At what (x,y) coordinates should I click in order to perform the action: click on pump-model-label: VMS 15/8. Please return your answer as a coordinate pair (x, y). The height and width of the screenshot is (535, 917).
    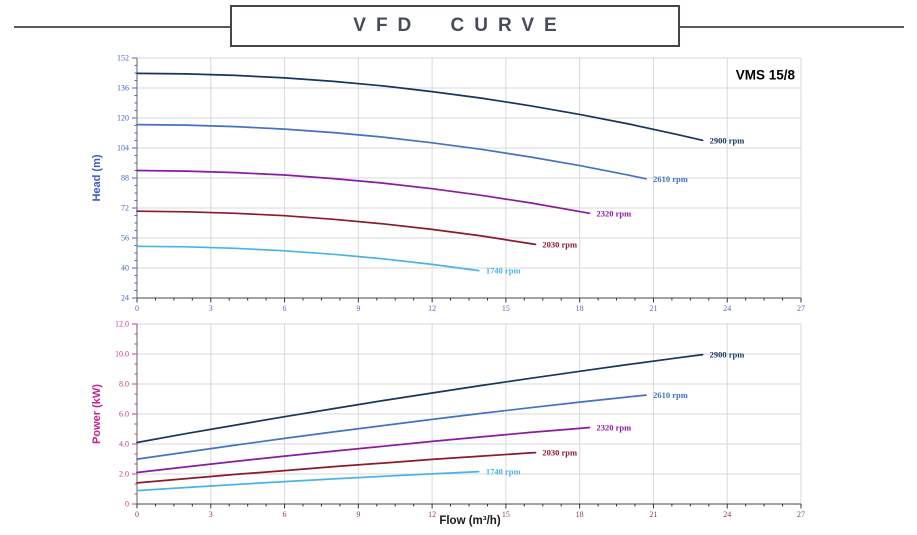
    Looking at the image, I should click on (765, 75).